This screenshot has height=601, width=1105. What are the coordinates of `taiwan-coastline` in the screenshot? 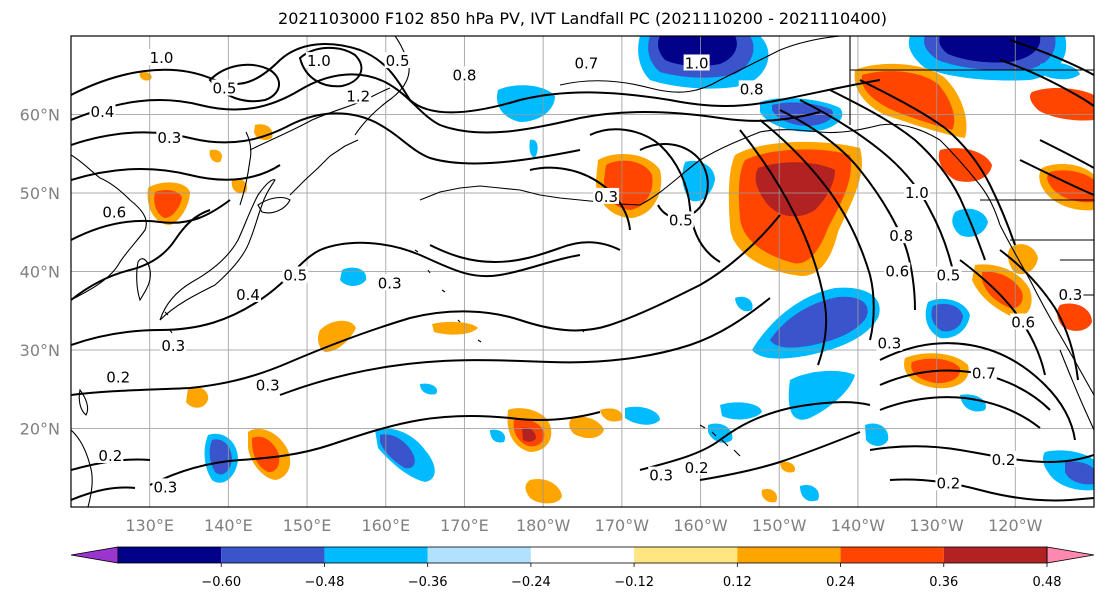 It's located at (83, 402).